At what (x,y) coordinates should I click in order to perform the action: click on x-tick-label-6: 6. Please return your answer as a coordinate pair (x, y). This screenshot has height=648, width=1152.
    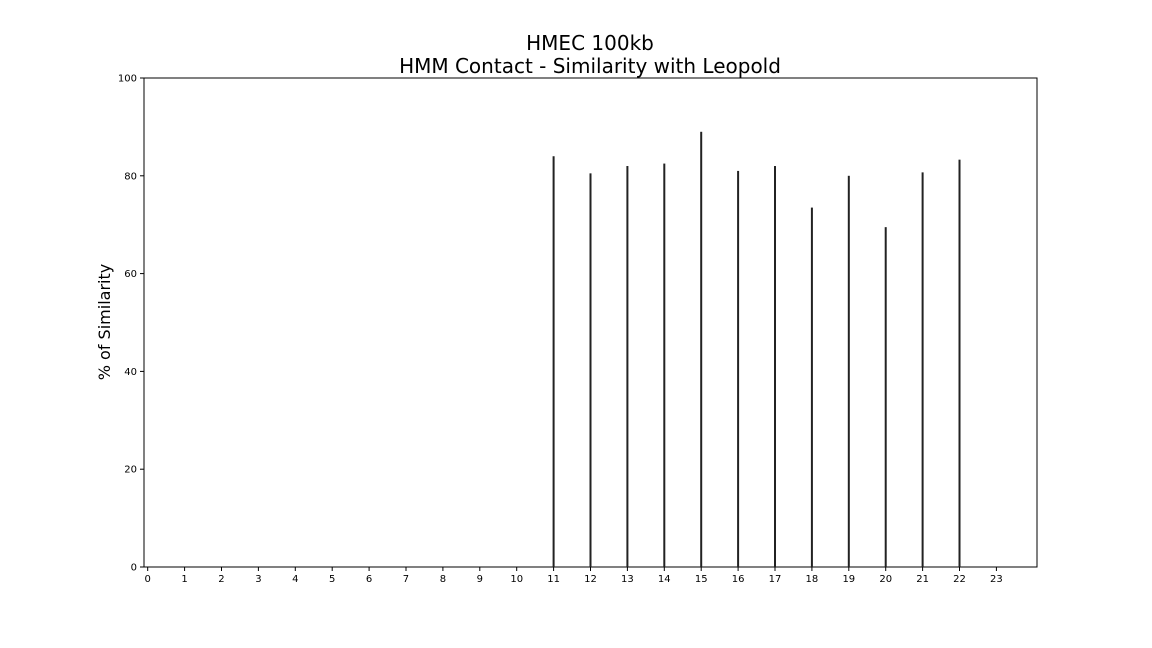
    Looking at the image, I should click on (369, 579).